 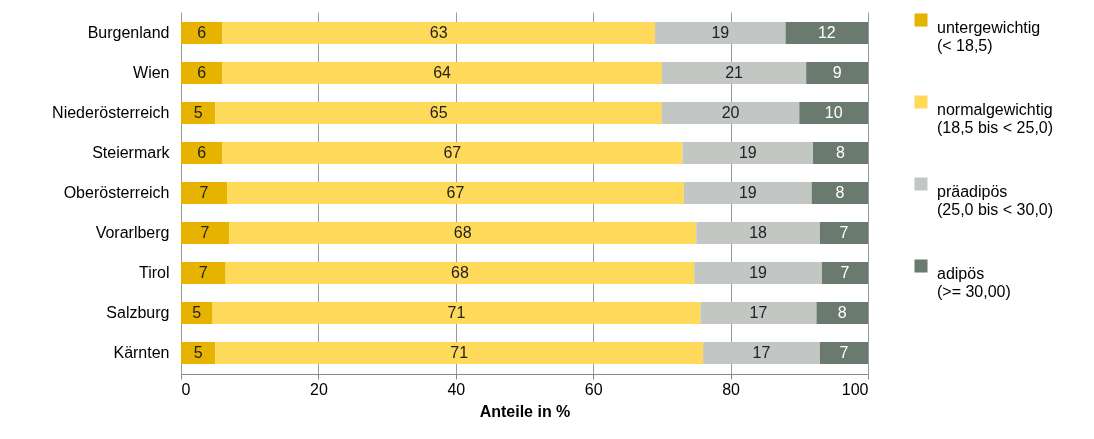 I want to click on y-tick-label: Steiermark, so click(x=131, y=152).